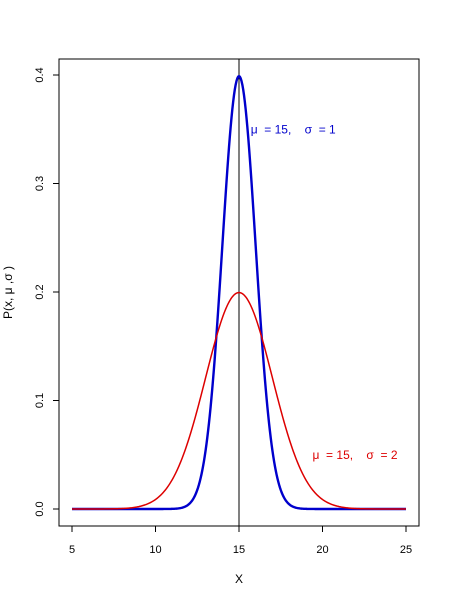 This screenshot has width=450, height=600. I want to click on x-axis: 5 10 15 20 25, so click(240, 541).